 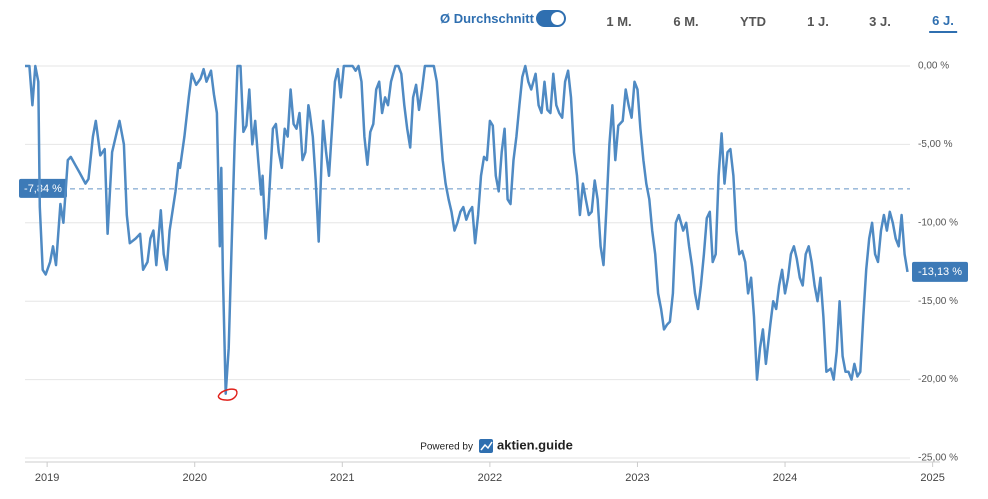 I want to click on end-label: -13,13 %, so click(x=940, y=272).